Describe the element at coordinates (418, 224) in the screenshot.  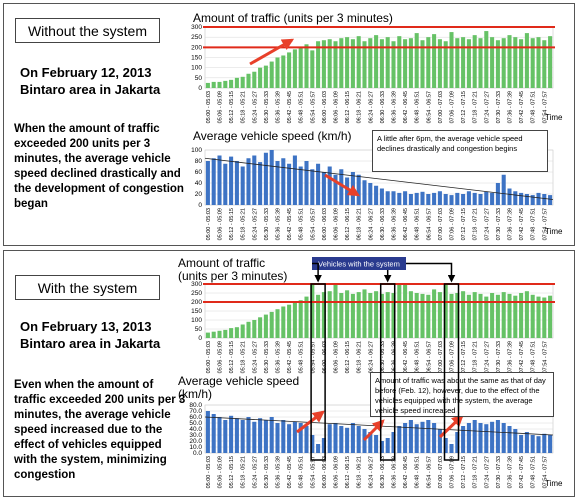
I see `x-tick-label: 06:48 - 06:51` at that location.